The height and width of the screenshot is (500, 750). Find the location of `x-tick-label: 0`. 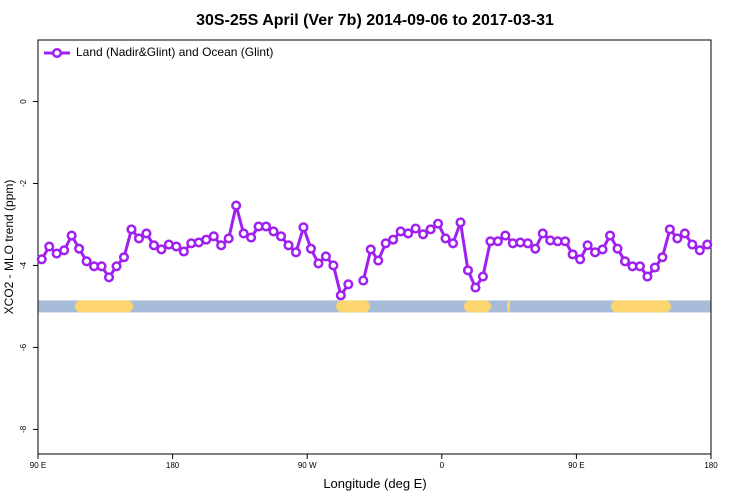

x-tick-label: 0 is located at coordinates (442, 465).